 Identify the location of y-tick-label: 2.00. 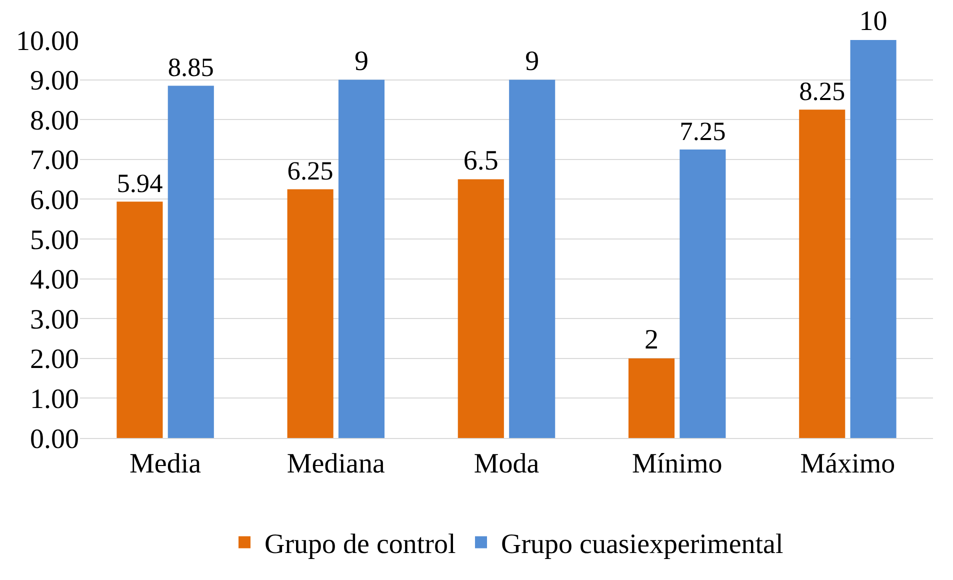
(54, 360).